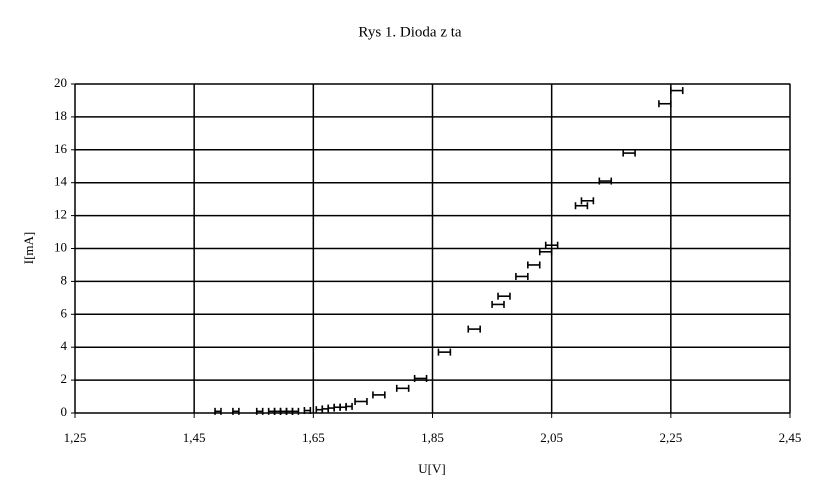 This screenshot has height=499, width=818. Describe the element at coordinates (64, 279) in the screenshot. I see `y-tick-label: 8` at that location.